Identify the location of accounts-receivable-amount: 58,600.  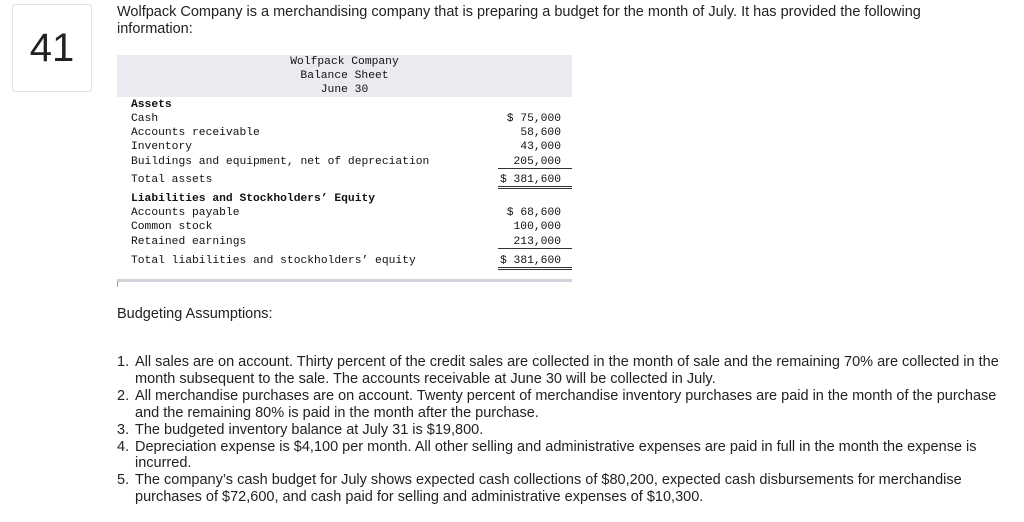
(540, 133).